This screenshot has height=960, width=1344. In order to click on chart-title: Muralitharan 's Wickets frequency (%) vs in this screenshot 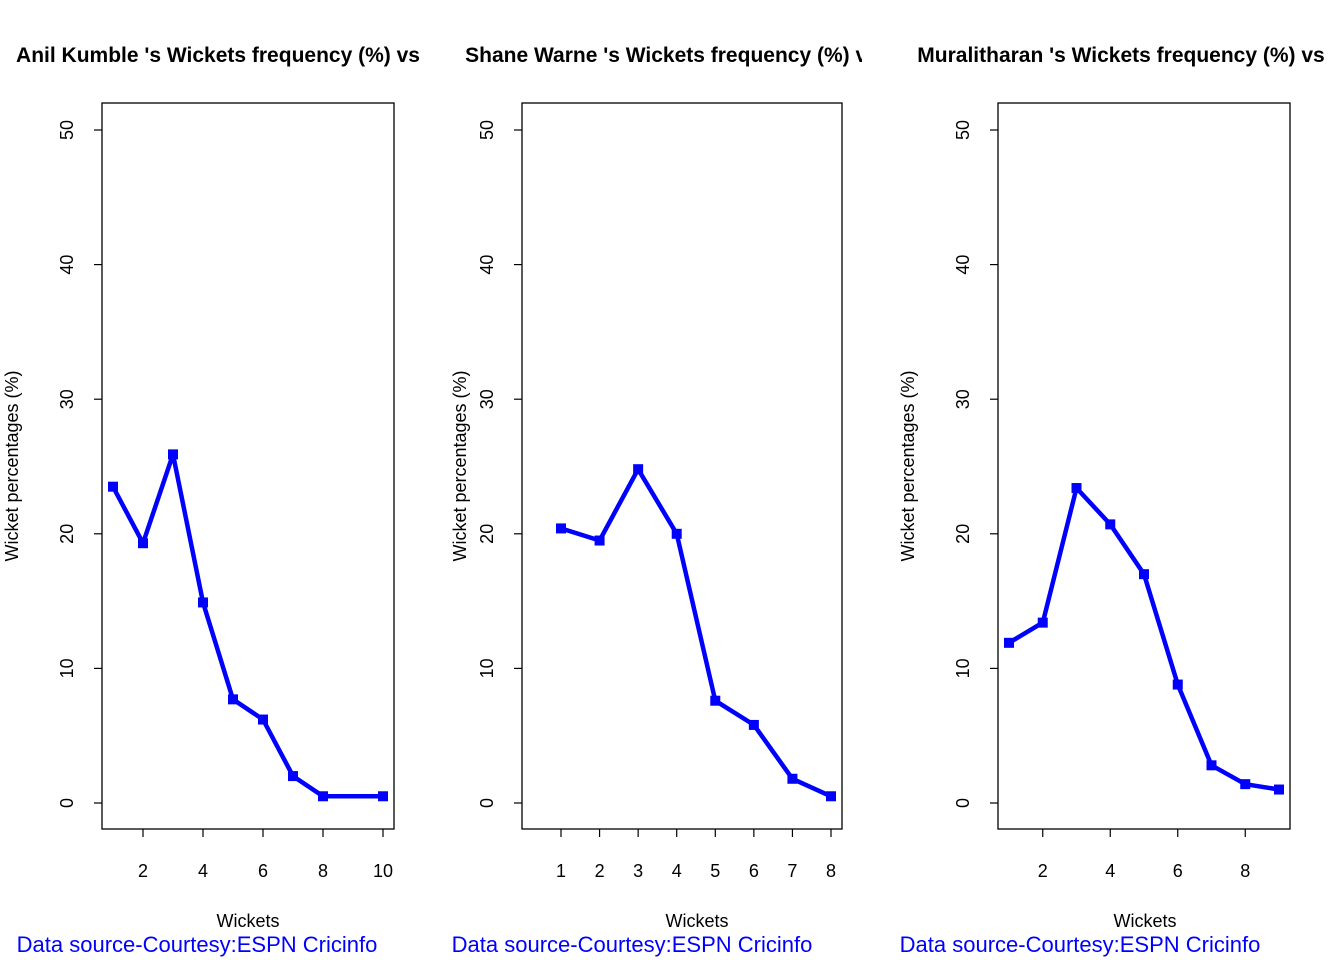, I will do `click(1120, 55)`.